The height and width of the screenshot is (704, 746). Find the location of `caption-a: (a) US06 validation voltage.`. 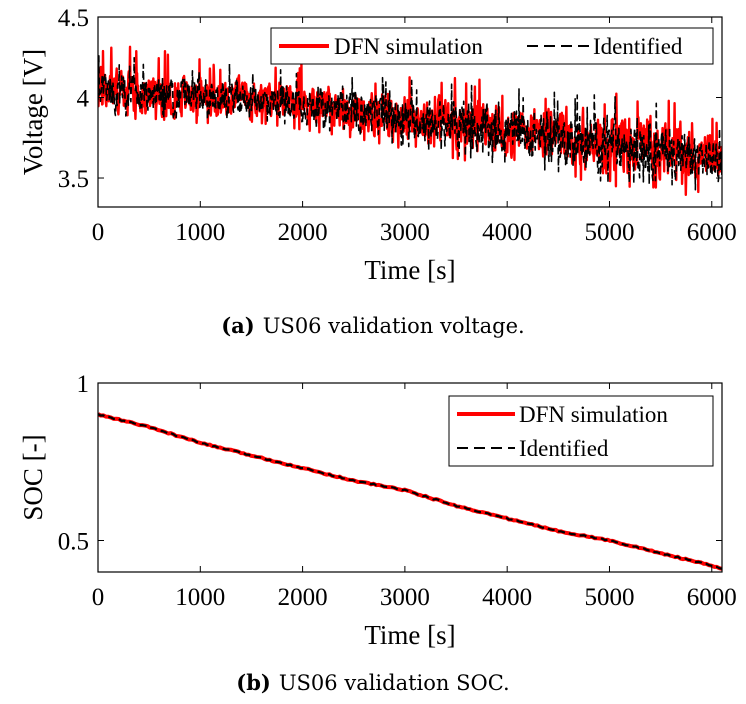

caption-a: (a) US06 validation voltage. is located at coordinates (372, 325).